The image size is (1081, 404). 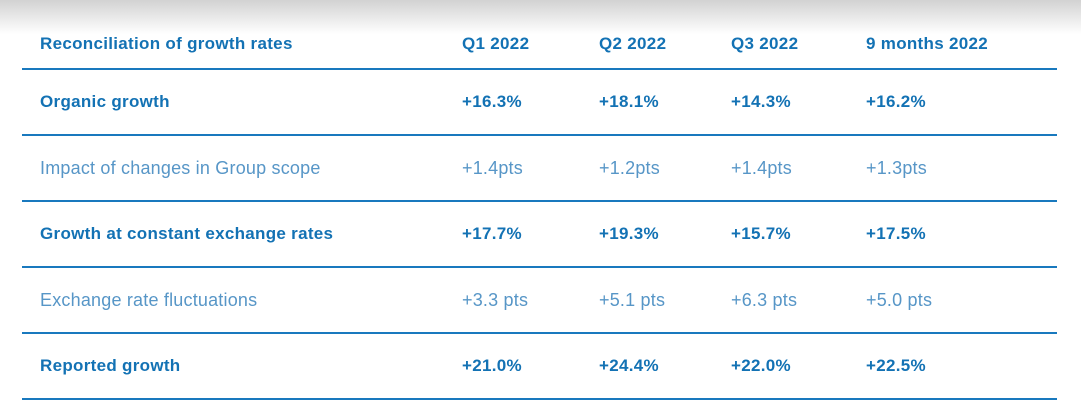 What do you see at coordinates (110, 365) in the screenshot?
I see `row-label: Reported growth` at bounding box center [110, 365].